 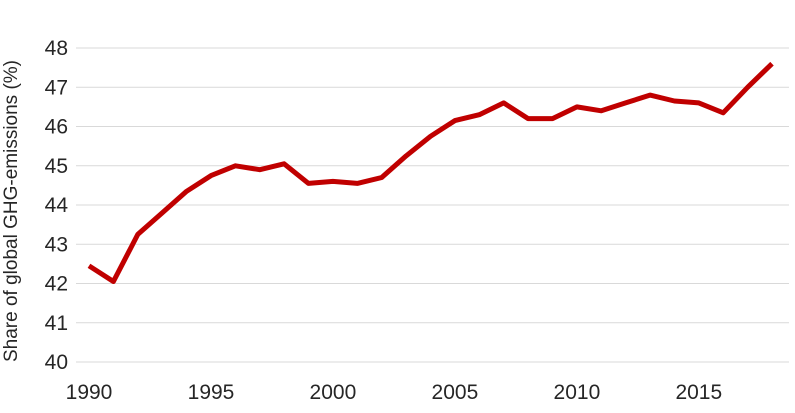 I want to click on x-tick-label: 2000, so click(x=333, y=392).